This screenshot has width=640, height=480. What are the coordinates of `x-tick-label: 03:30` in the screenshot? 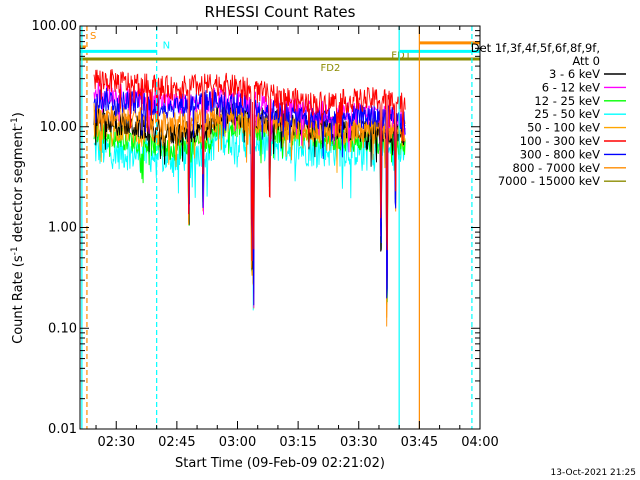 It's located at (358, 442).